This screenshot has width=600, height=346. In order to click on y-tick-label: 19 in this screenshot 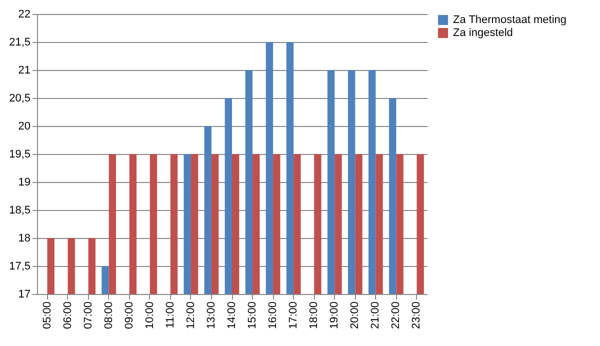, I will do `click(24, 182)`.